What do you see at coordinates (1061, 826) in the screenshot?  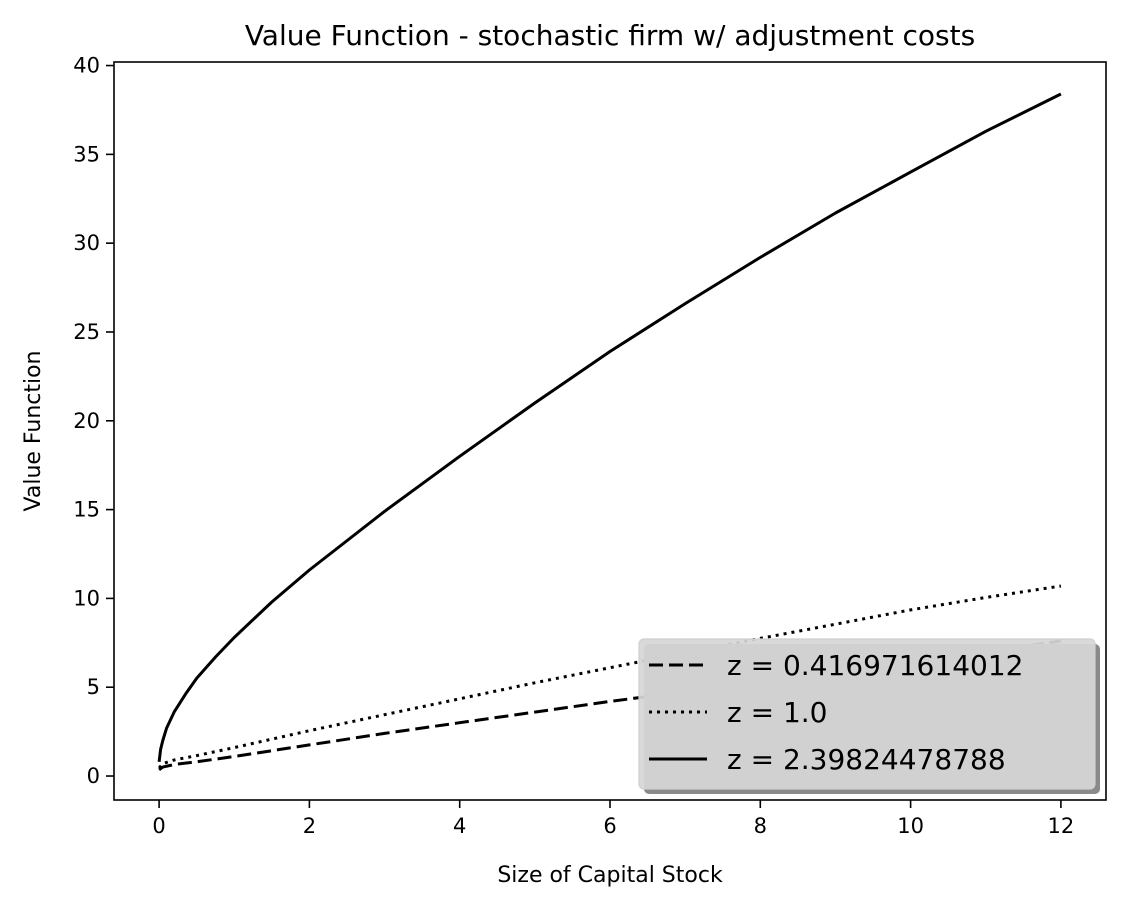 I see `x-tick-label: 12` at bounding box center [1061, 826].